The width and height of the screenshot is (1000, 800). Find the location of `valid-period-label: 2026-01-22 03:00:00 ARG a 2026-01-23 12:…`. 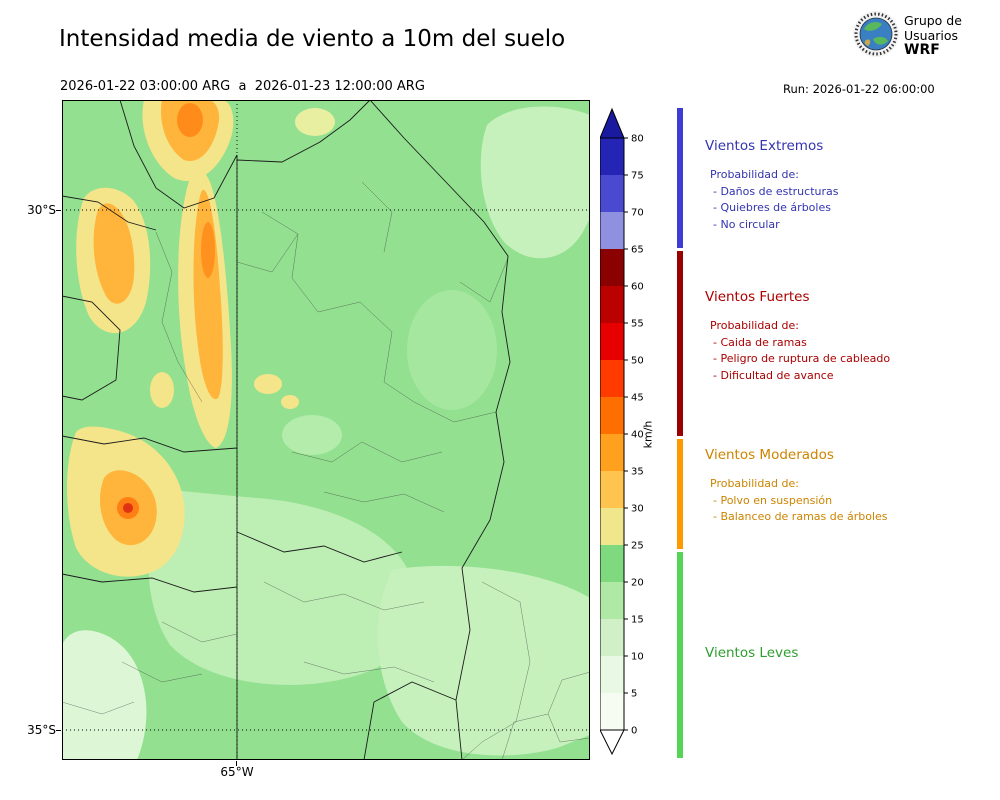

valid-period-label: 2026-01-22 03:00:00 ARG a 2026-01-23 12:… is located at coordinates (242, 86).